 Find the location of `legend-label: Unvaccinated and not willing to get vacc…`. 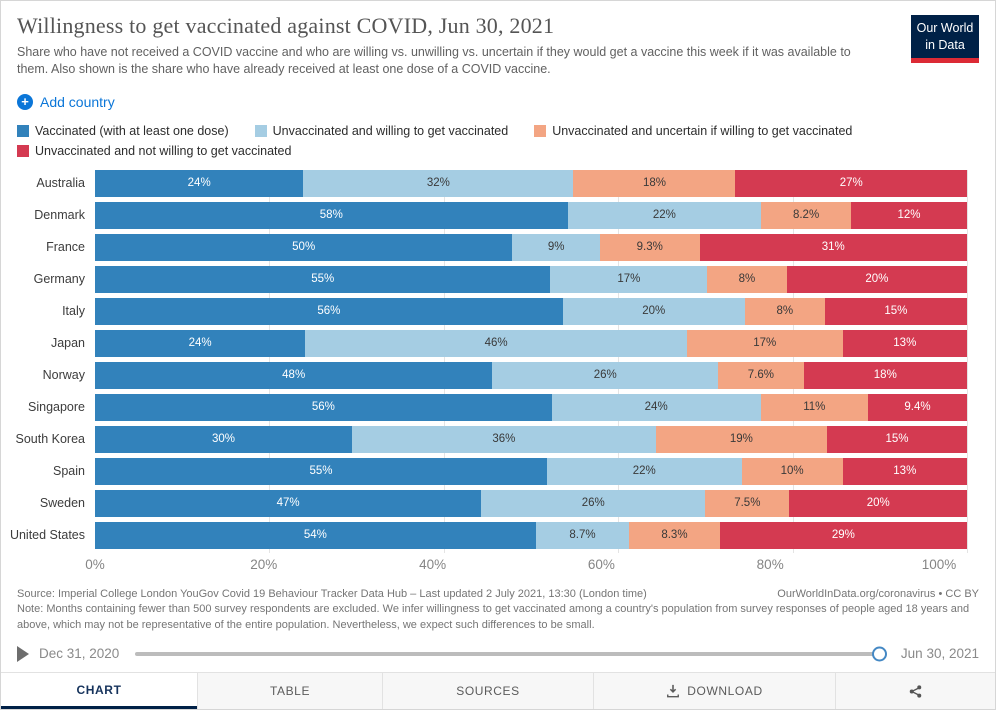

legend-label: Unvaccinated and not willing to get vacc… is located at coordinates (163, 150).